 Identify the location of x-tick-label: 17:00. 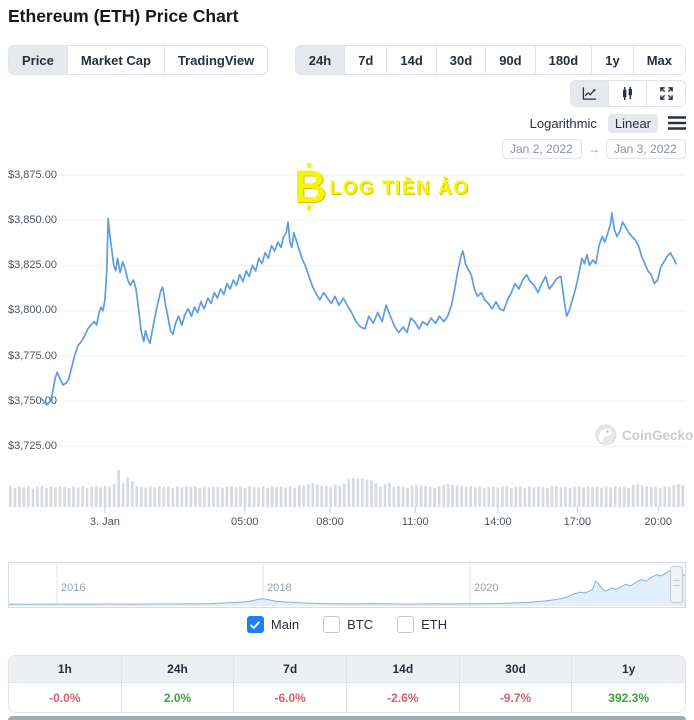
(577, 522).